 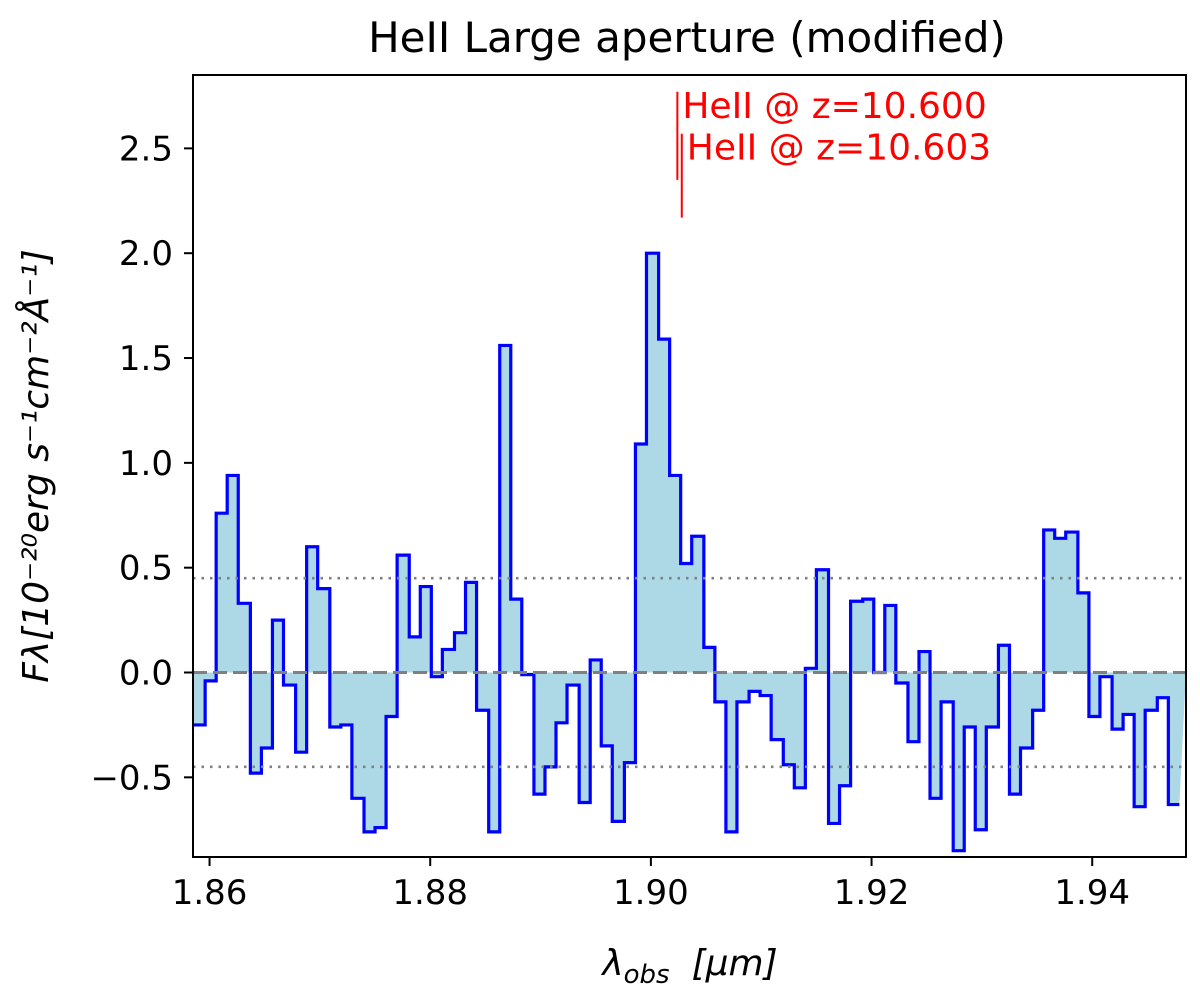 I want to click on y-tick-label: 0.5, so click(x=146, y=569).